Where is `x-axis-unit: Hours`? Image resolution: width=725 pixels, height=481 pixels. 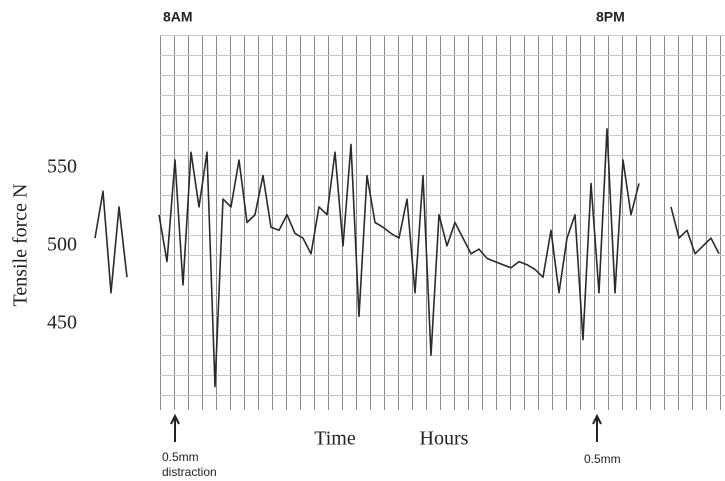 x-axis-unit: Hours is located at coordinates (444, 439).